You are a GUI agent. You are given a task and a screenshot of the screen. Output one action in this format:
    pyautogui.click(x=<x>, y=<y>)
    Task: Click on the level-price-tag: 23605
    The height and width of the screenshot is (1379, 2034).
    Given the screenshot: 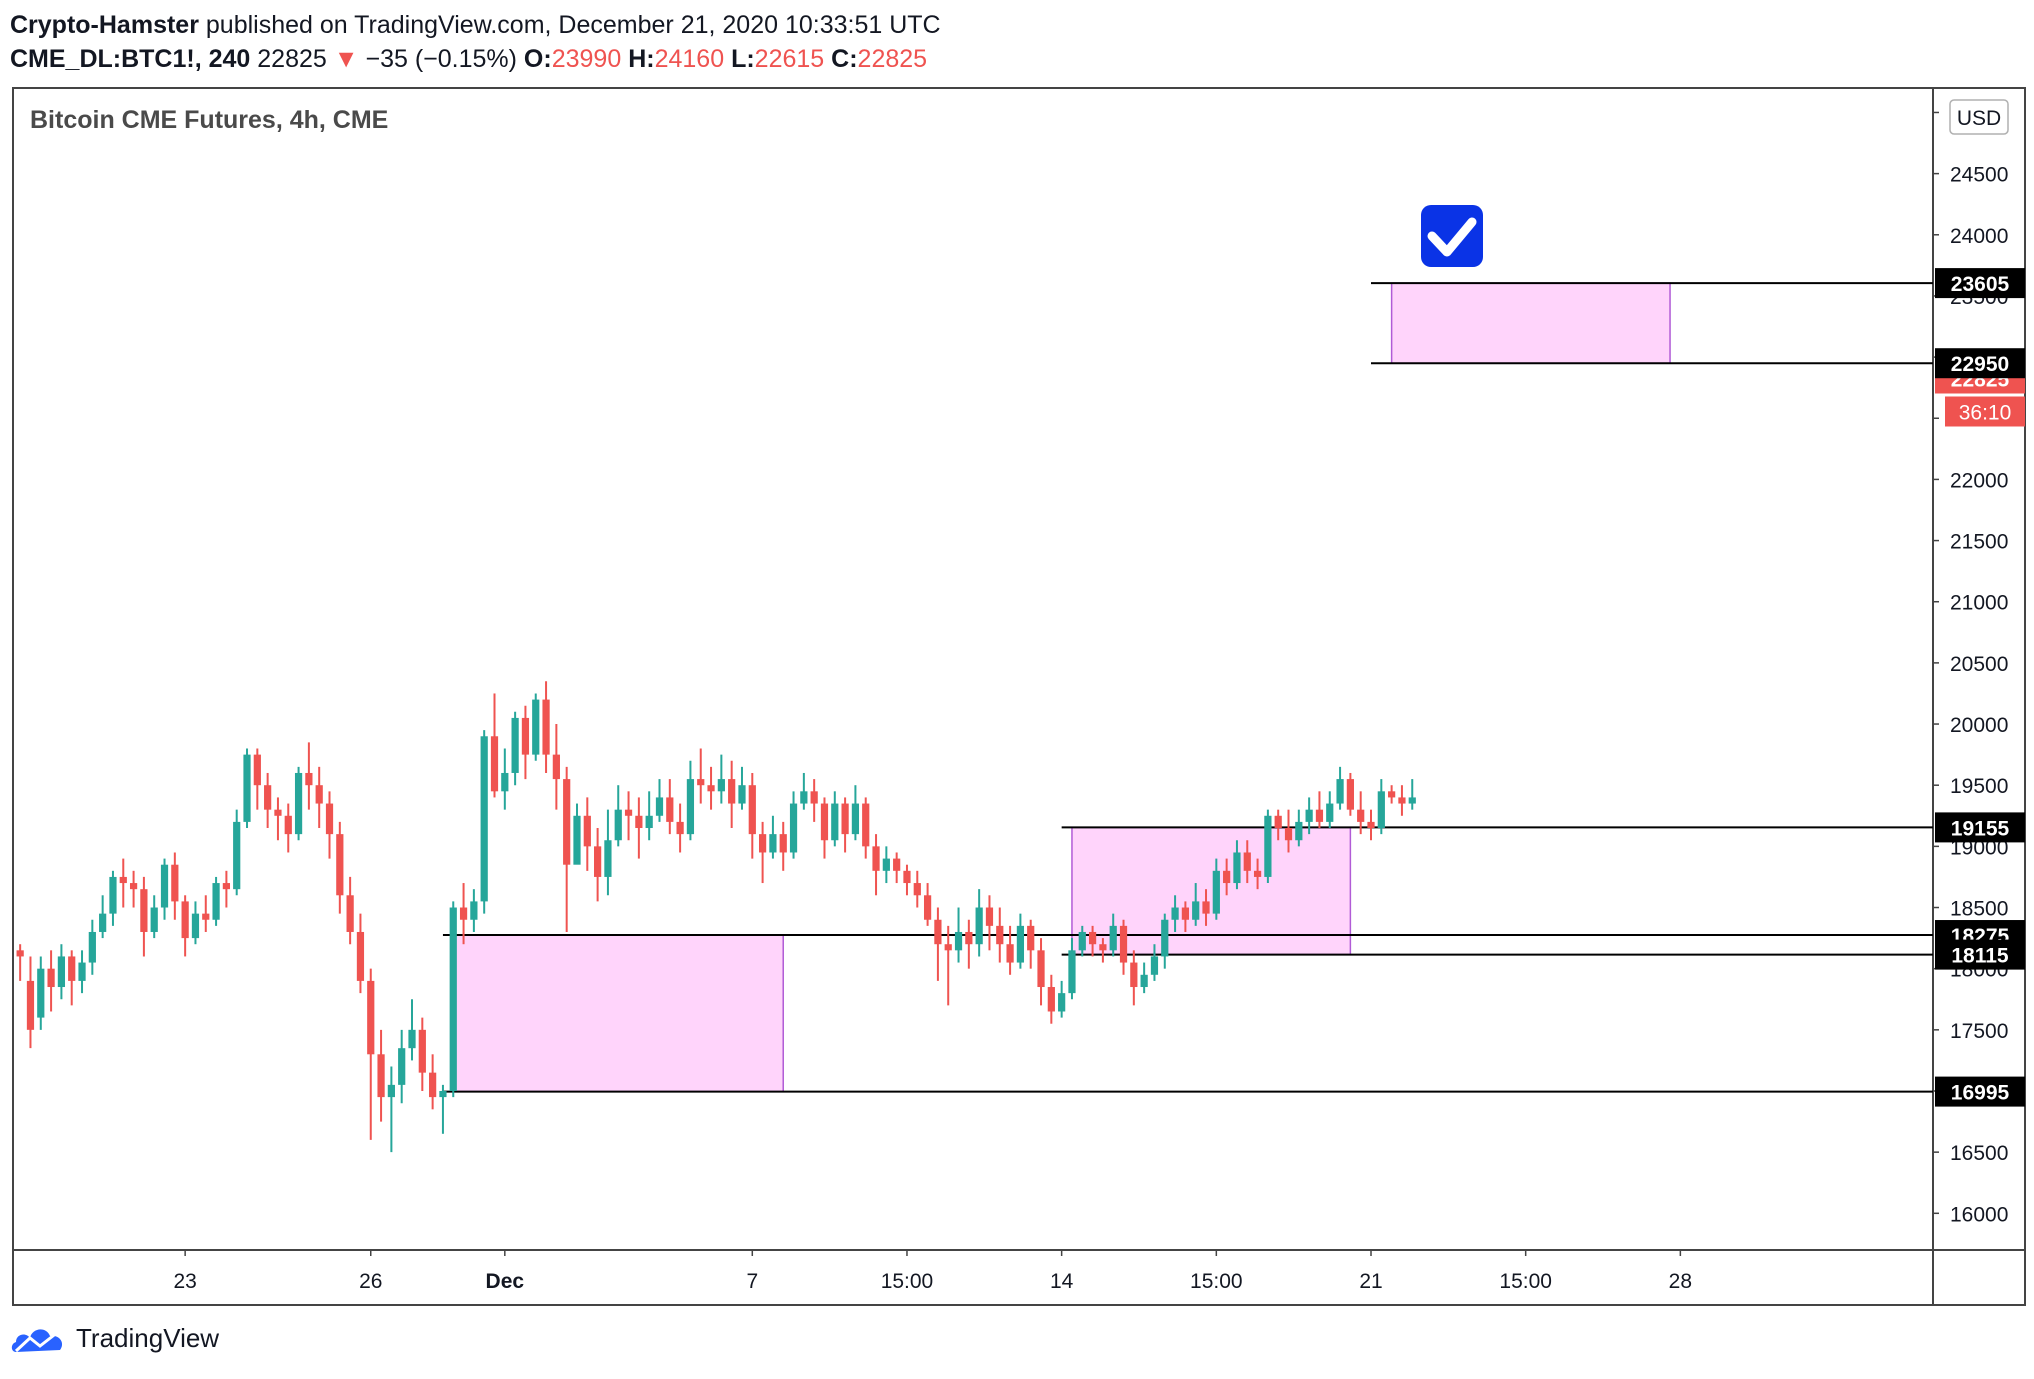 What is the action you would take?
    pyautogui.click(x=1980, y=283)
    